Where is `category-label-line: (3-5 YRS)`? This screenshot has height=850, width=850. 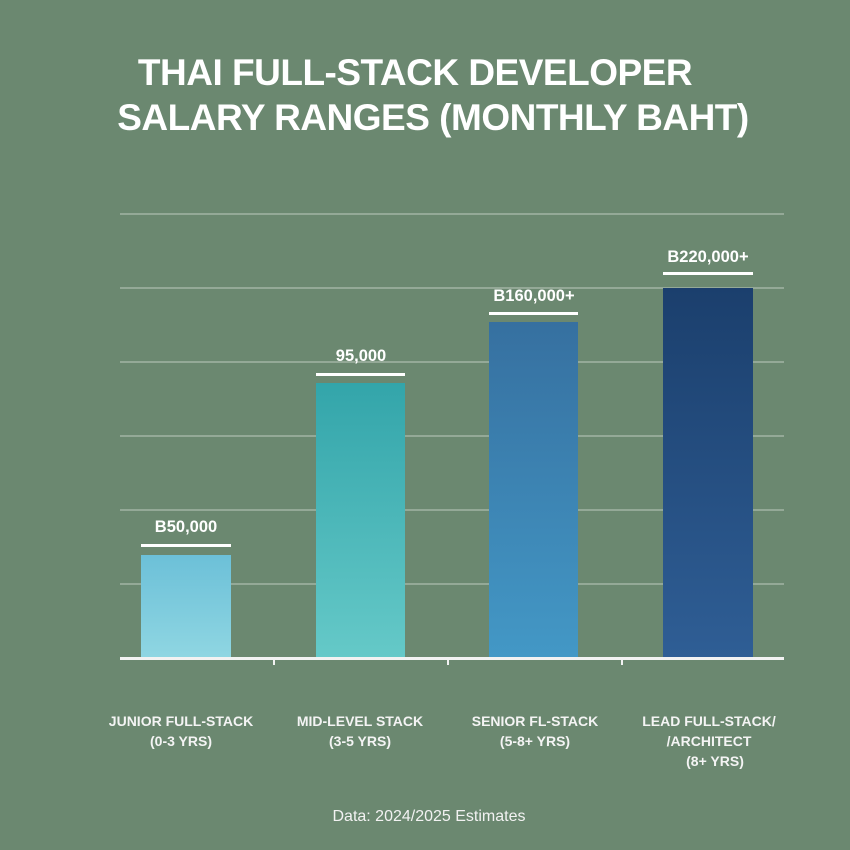 category-label-line: (3-5 YRS) is located at coordinates (360, 741).